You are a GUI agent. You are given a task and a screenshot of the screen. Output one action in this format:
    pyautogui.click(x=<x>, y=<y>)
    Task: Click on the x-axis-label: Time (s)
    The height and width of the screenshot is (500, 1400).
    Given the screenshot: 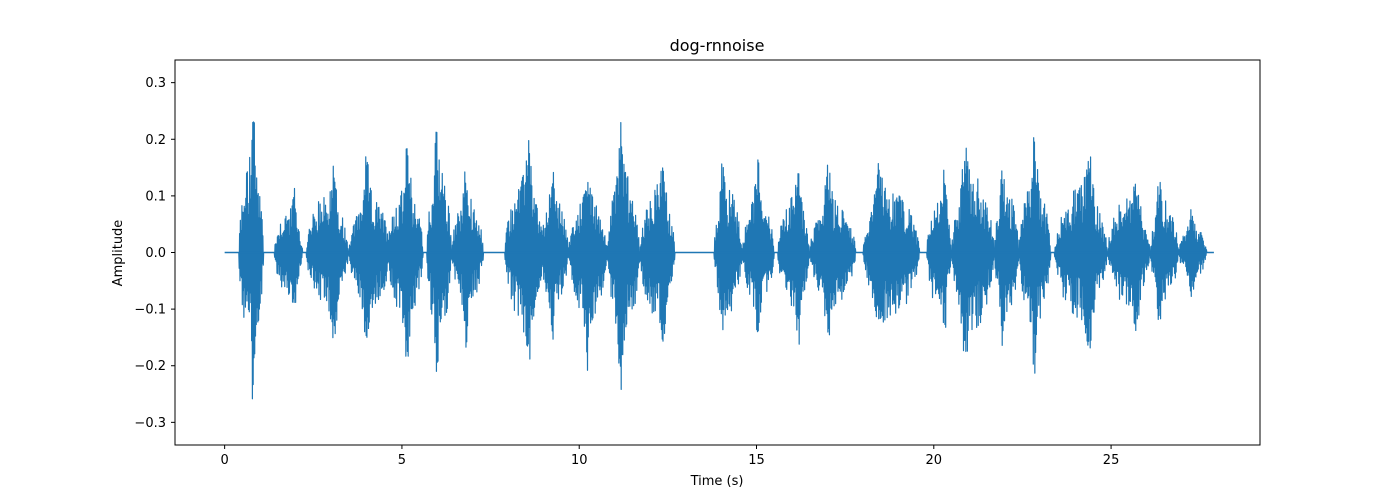 What is the action you would take?
    pyautogui.click(x=717, y=481)
    